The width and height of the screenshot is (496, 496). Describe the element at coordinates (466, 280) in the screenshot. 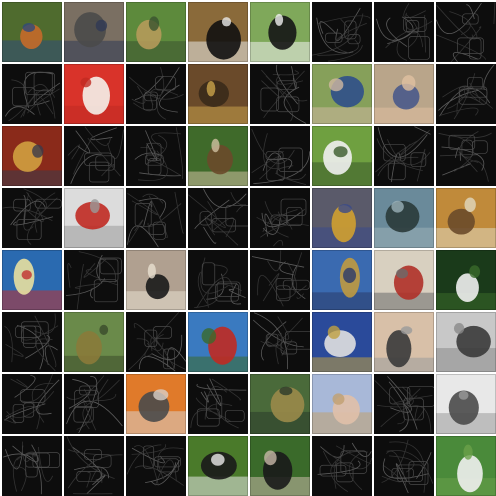

I see `thumbnail-golf-ball` at that location.